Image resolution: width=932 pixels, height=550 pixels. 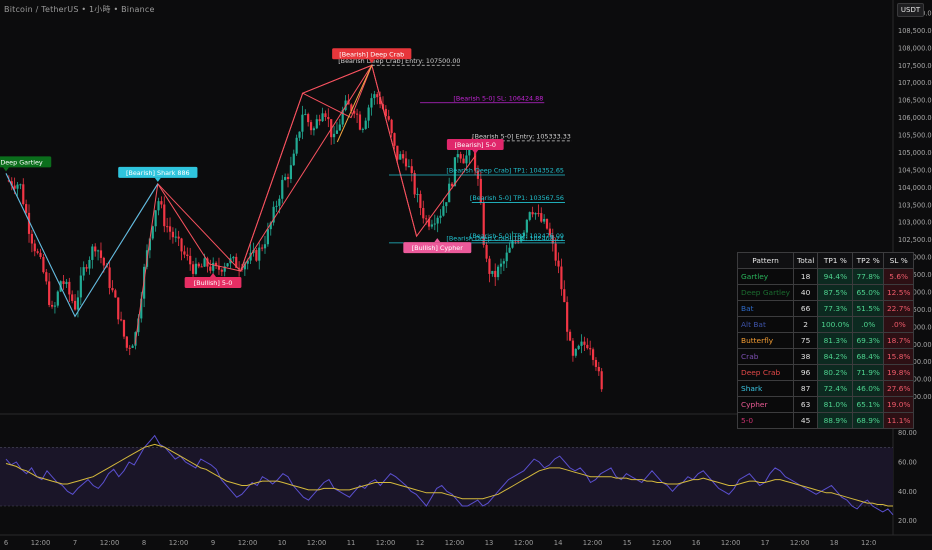 What do you see at coordinates (915, 153) in the screenshot?
I see `price-tick-label: 105,000.00` at bounding box center [915, 153].